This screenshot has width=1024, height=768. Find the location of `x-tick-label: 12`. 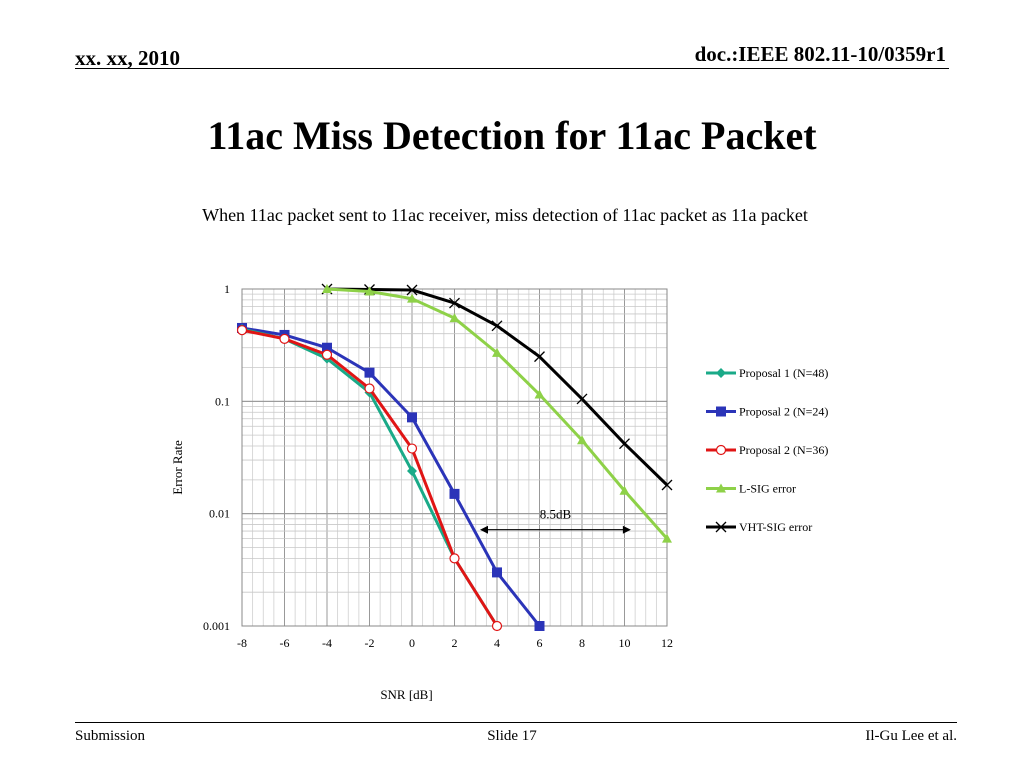

x-tick-label: 12 is located at coordinates (667, 643).